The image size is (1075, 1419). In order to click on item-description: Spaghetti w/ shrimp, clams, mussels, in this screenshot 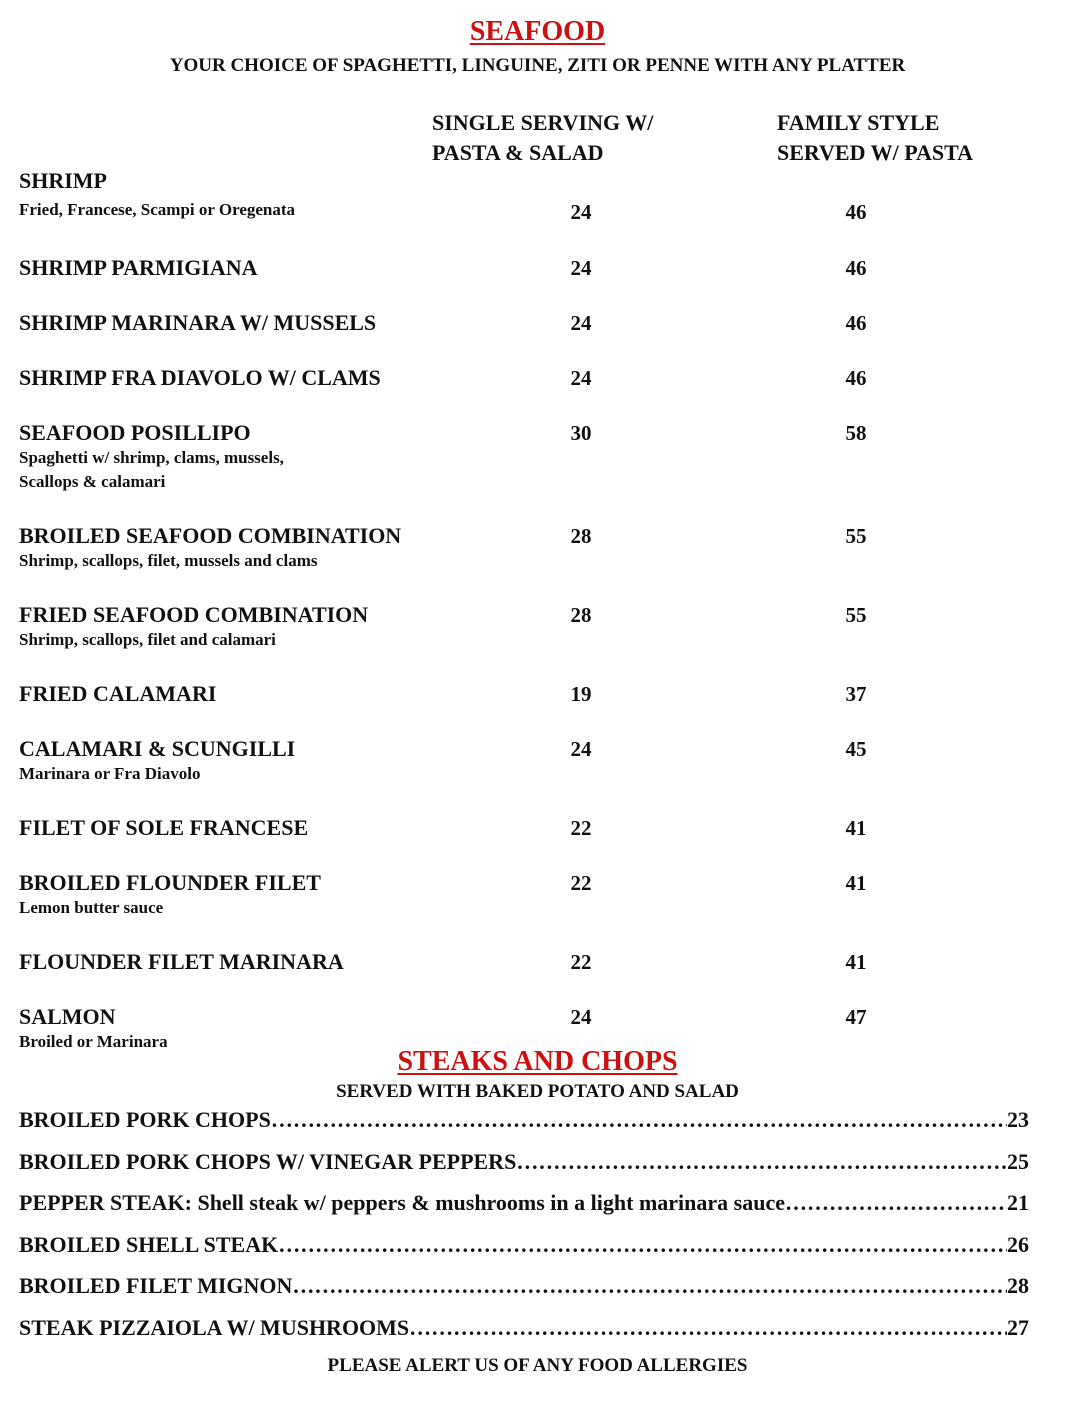, I will do `click(151, 457)`.